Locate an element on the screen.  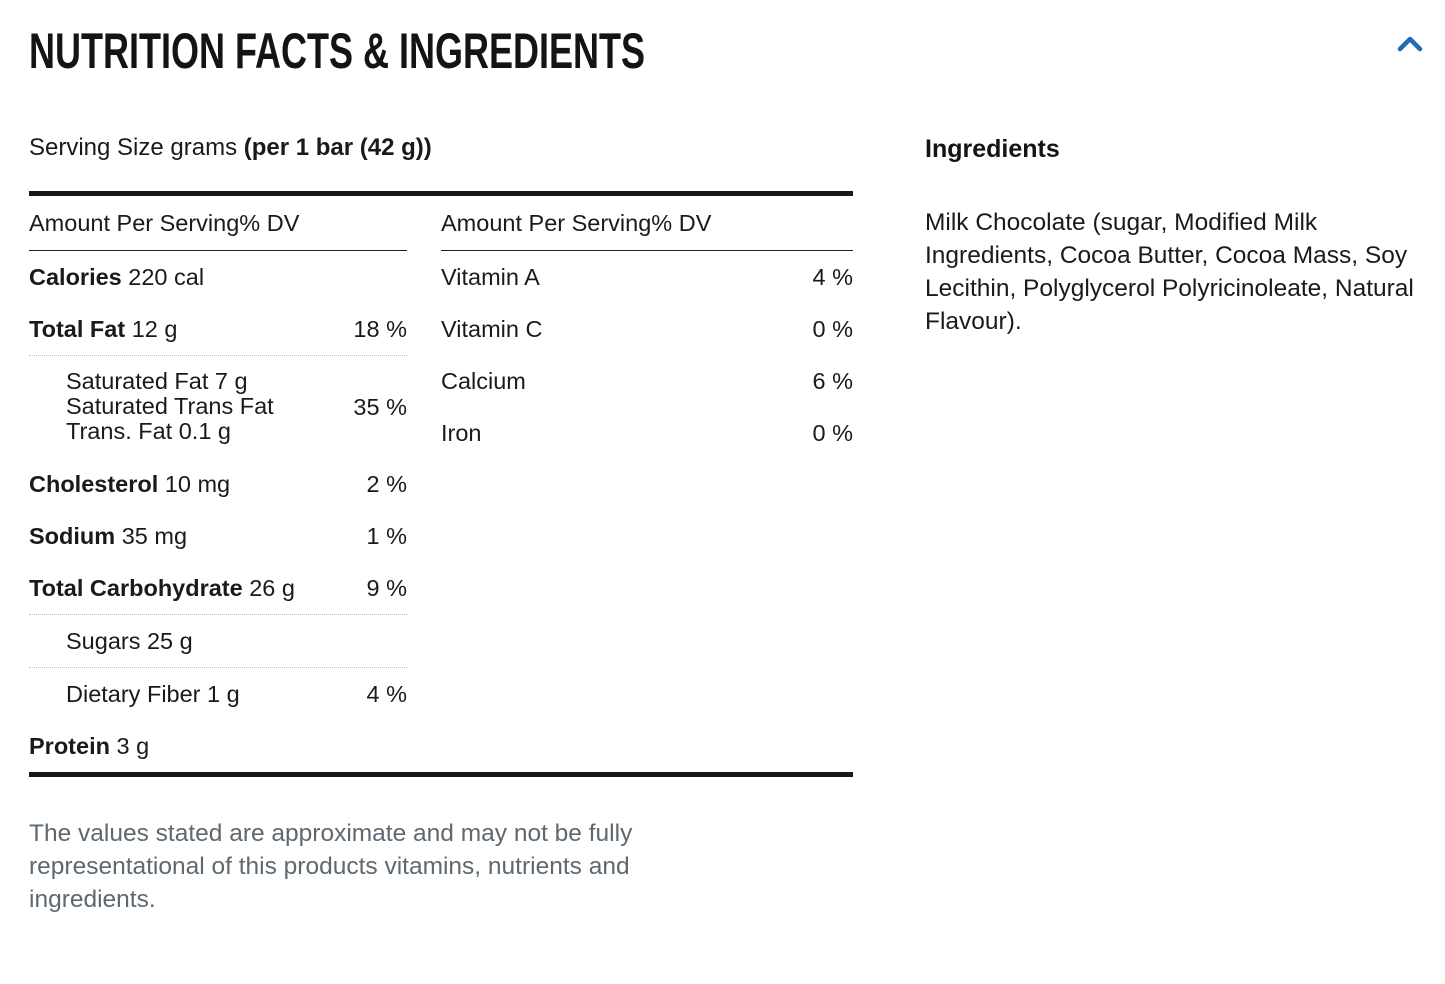
page-title: NUTRITION FACTS & INGREDIENTS is located at coordinates (337, 51).